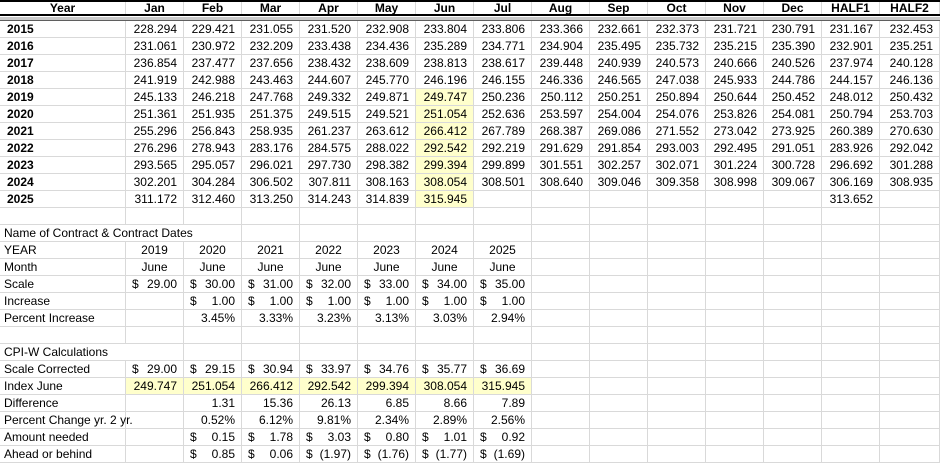 Image resolution: width=940 pixels, height=464 pixels. What do you see at coordinates (735, 131) in the screenshot?
I see `cell-2021-nov: 273.042` at bounding box center [735, 131].